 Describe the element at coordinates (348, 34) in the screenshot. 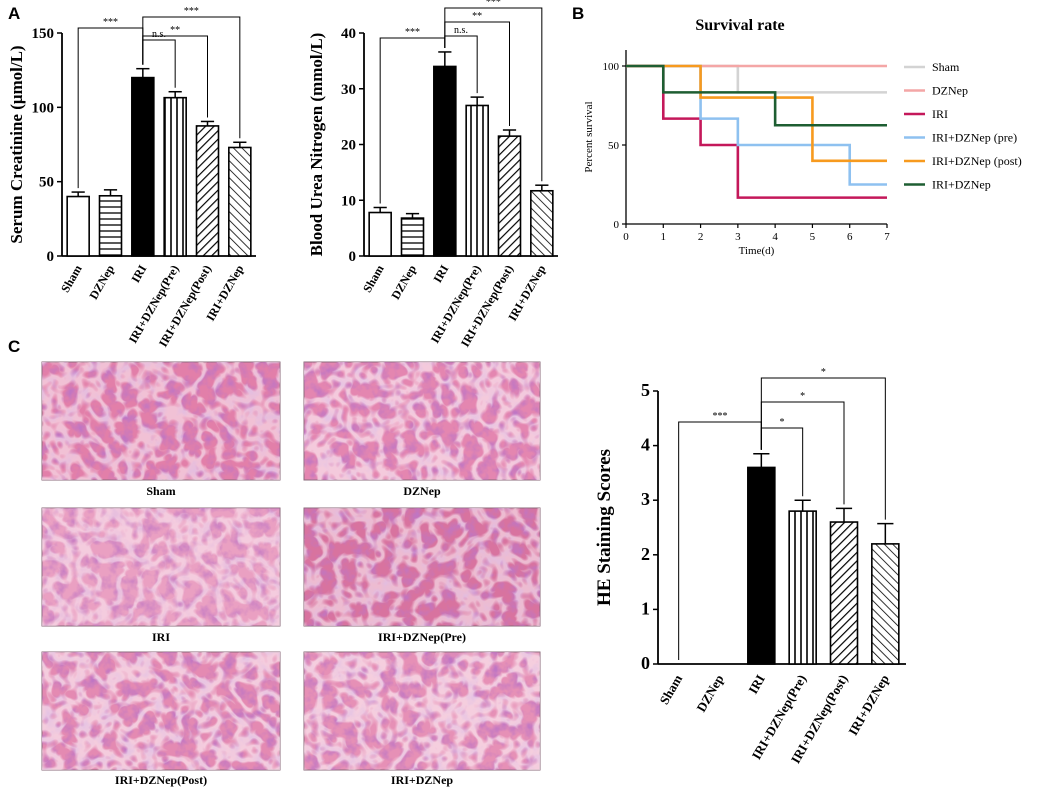

I see `y-tick-label: 40` at that location.